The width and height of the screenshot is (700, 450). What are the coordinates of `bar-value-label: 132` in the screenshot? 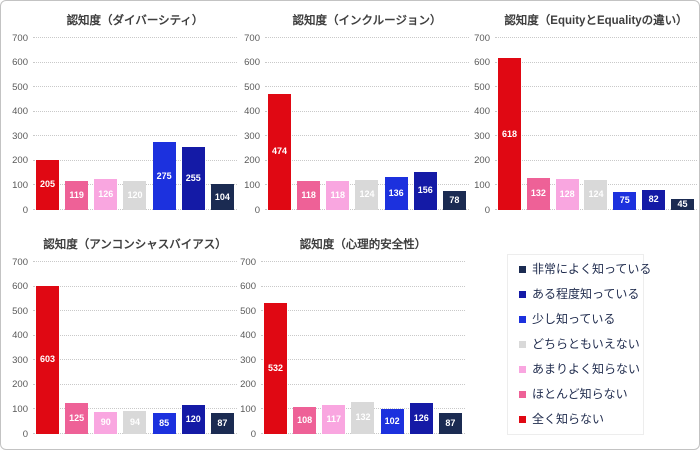 It's located at (363, 417).